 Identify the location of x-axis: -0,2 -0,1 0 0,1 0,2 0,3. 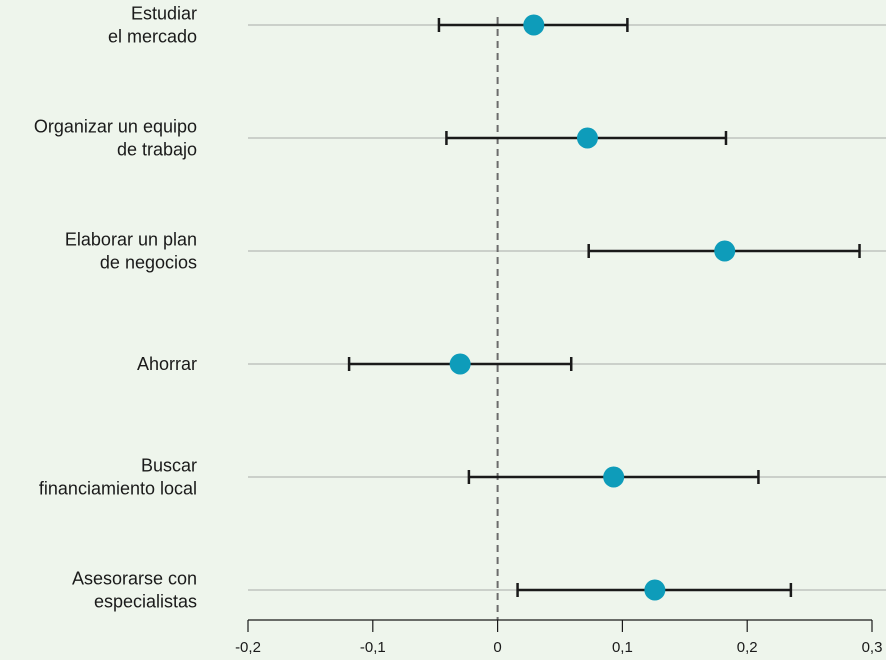
(559, 637).